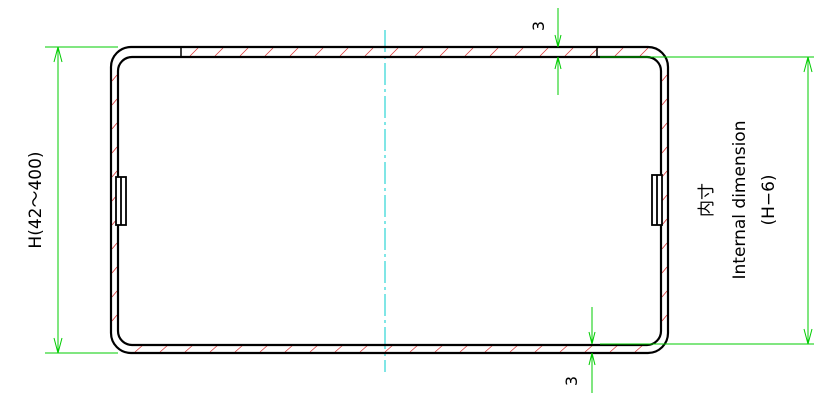 This screenshot has height=397, width=814. I want to click on height-label: H(42～400), so click(36, 199).